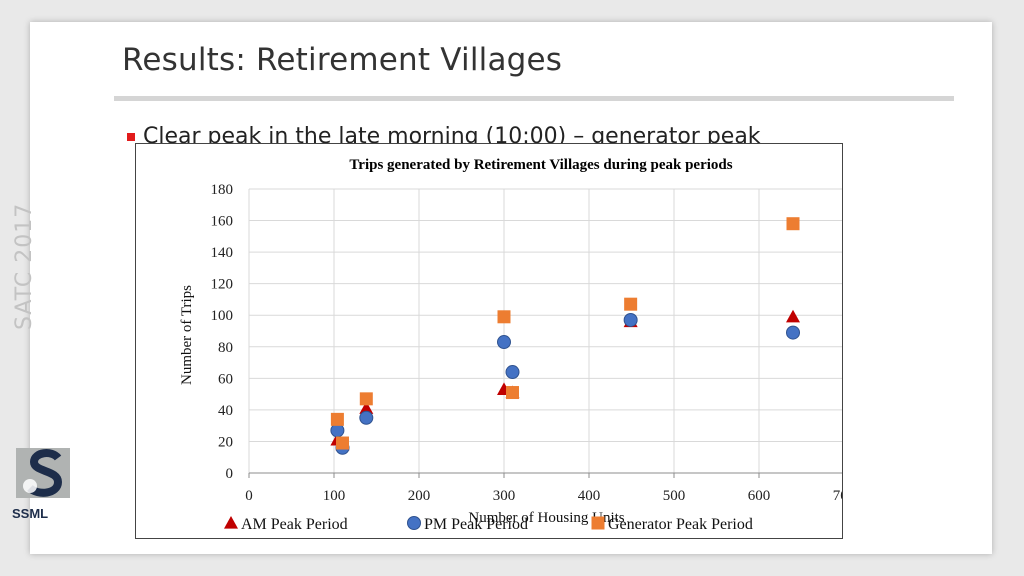 The width and height of the screenshot is (1024, 576). I want to click on x-tick-label: 300, so click(504, 496).